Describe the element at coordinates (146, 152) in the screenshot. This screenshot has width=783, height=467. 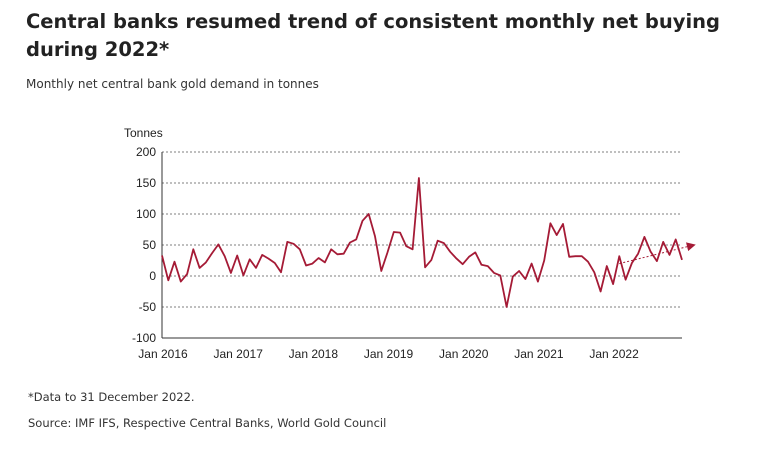
I see `y-tick-label: 200` at that location.